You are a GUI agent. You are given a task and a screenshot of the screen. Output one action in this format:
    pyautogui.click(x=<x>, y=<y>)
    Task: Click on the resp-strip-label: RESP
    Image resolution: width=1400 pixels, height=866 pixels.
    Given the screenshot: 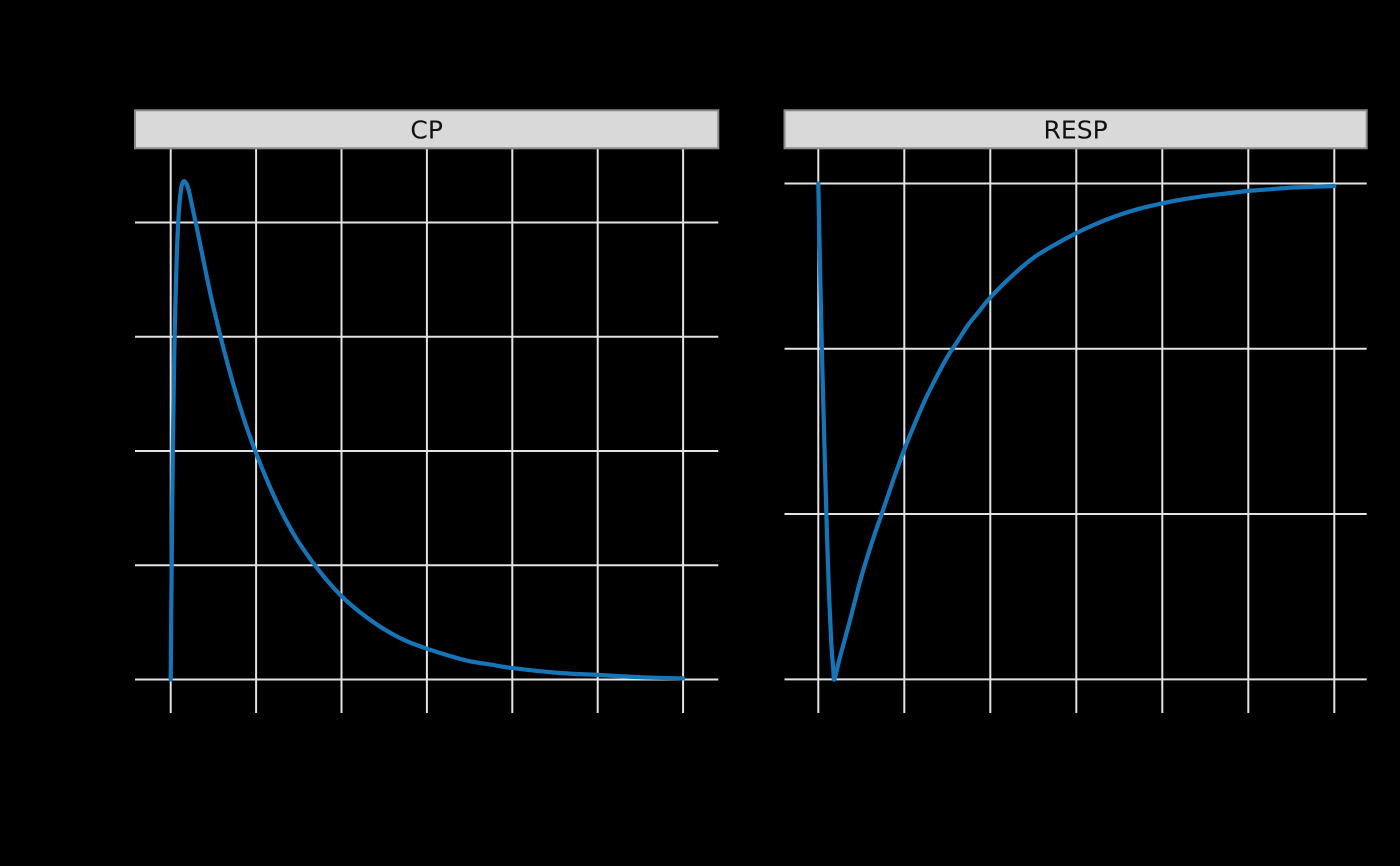 What is the action you would take?
    pyautogui.click(x=1076, y=130)
    